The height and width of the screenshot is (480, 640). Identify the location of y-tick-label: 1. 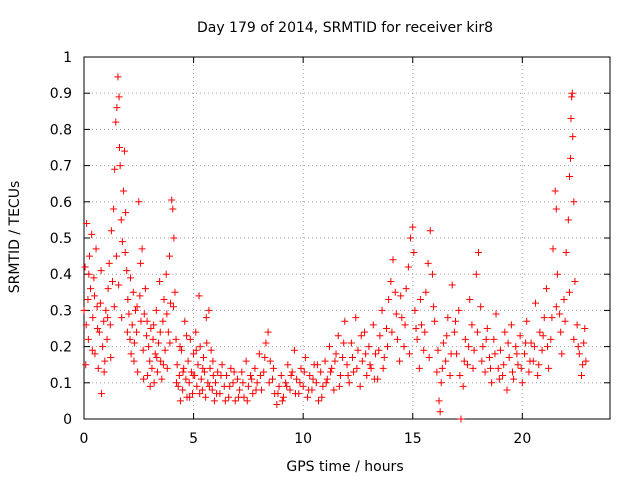
(67, 58).